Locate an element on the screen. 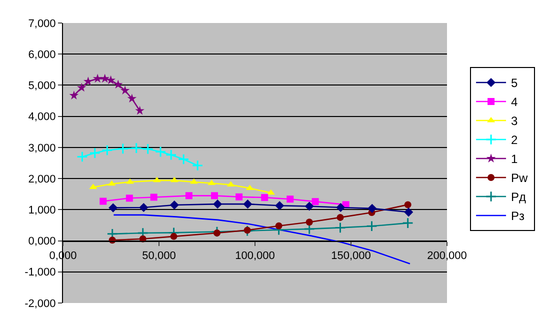 The width and height of the screenshot is (547, 327). y-tick-label: 4,000 is located at coordinates (42, 117).